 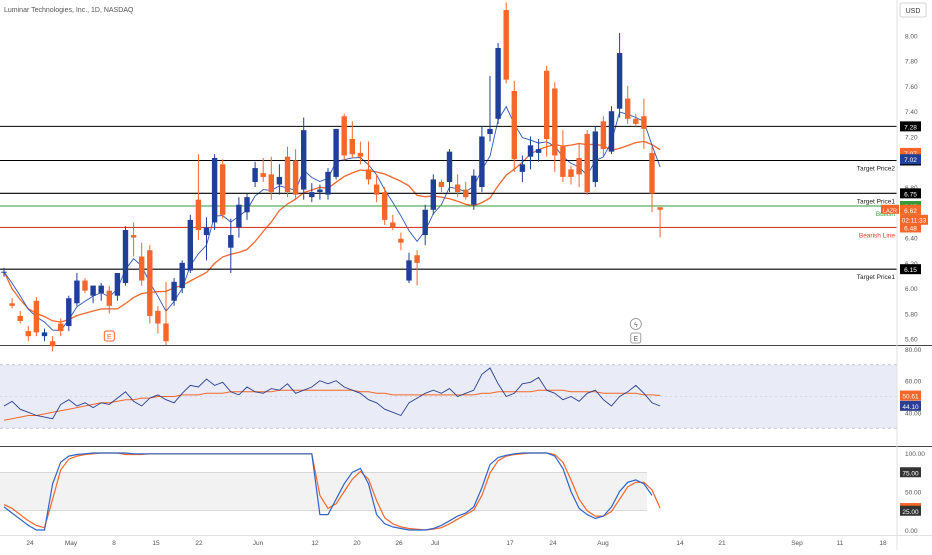 What do you see at coordinates (910, 473) in the screenshot?
I see `stoch-upper-tag-label: 75.00` at bounding box center [910, 473].